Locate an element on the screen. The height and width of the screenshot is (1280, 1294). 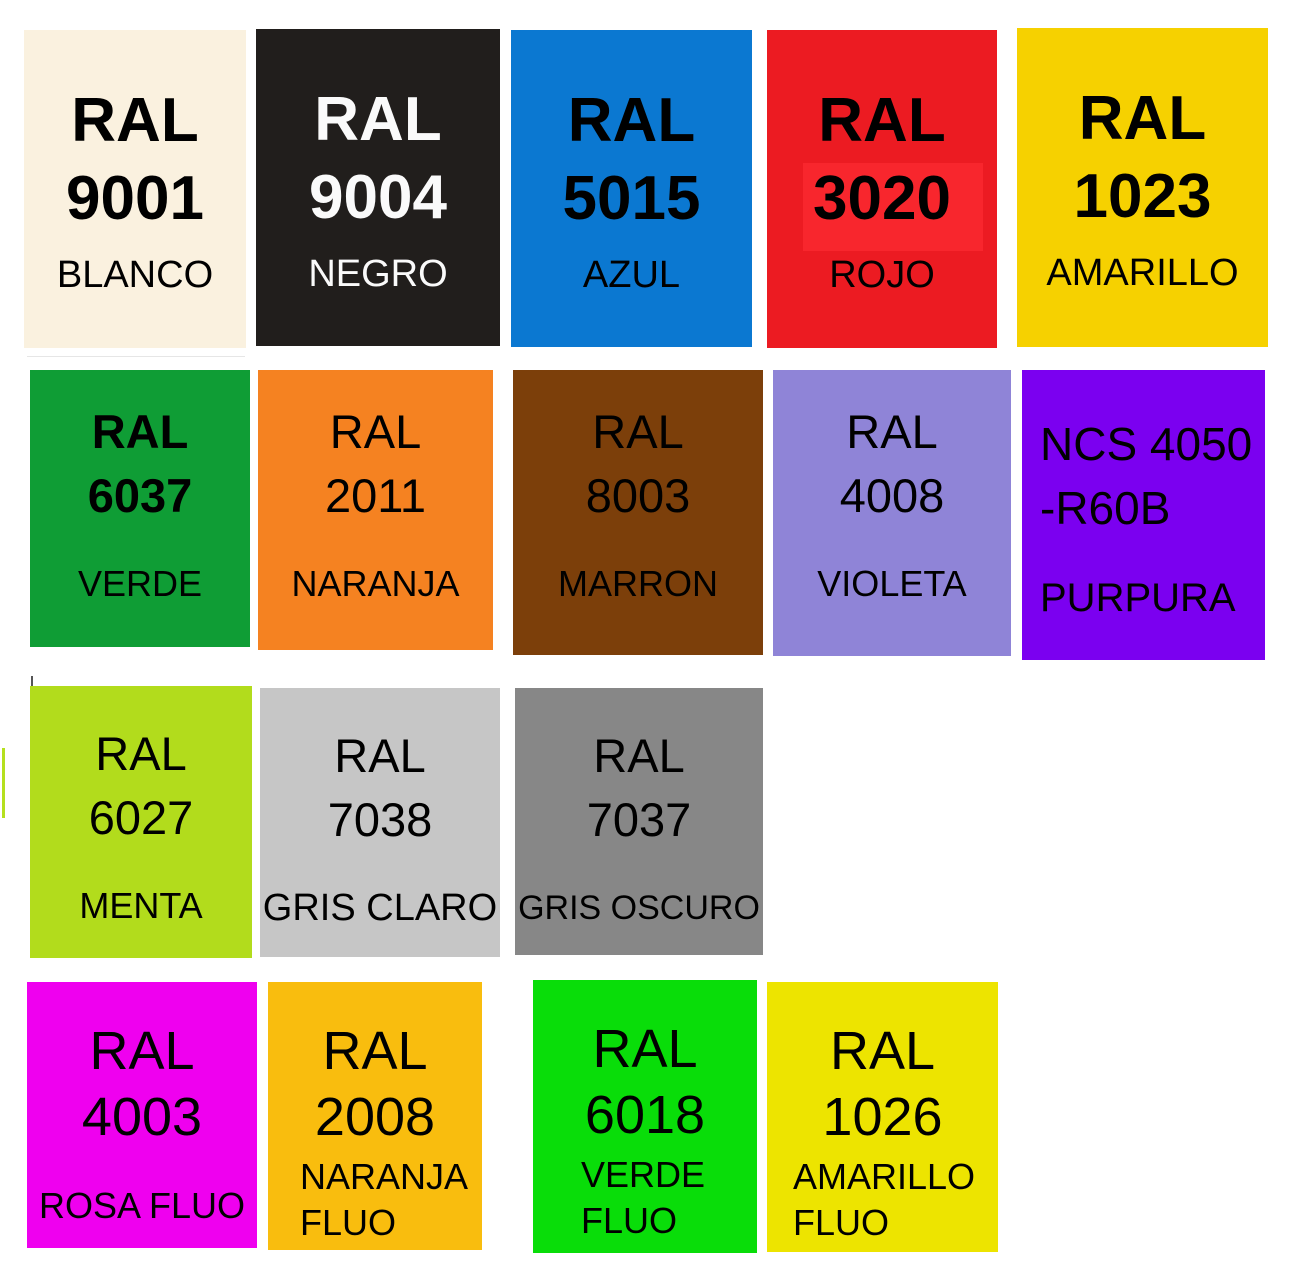
swatch-ral-3020: RAL 3020 ROJO is located at coordinates (882, 189).